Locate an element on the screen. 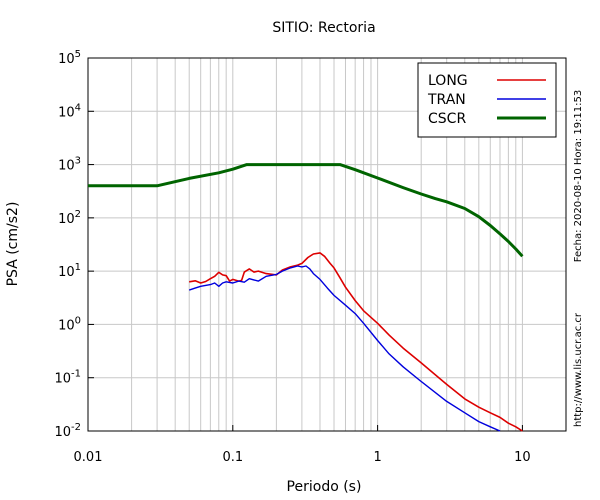 The width and height of the screenshot is (600, 500). legend-label-cscr: CSCR is located at coordinates (447, 119).